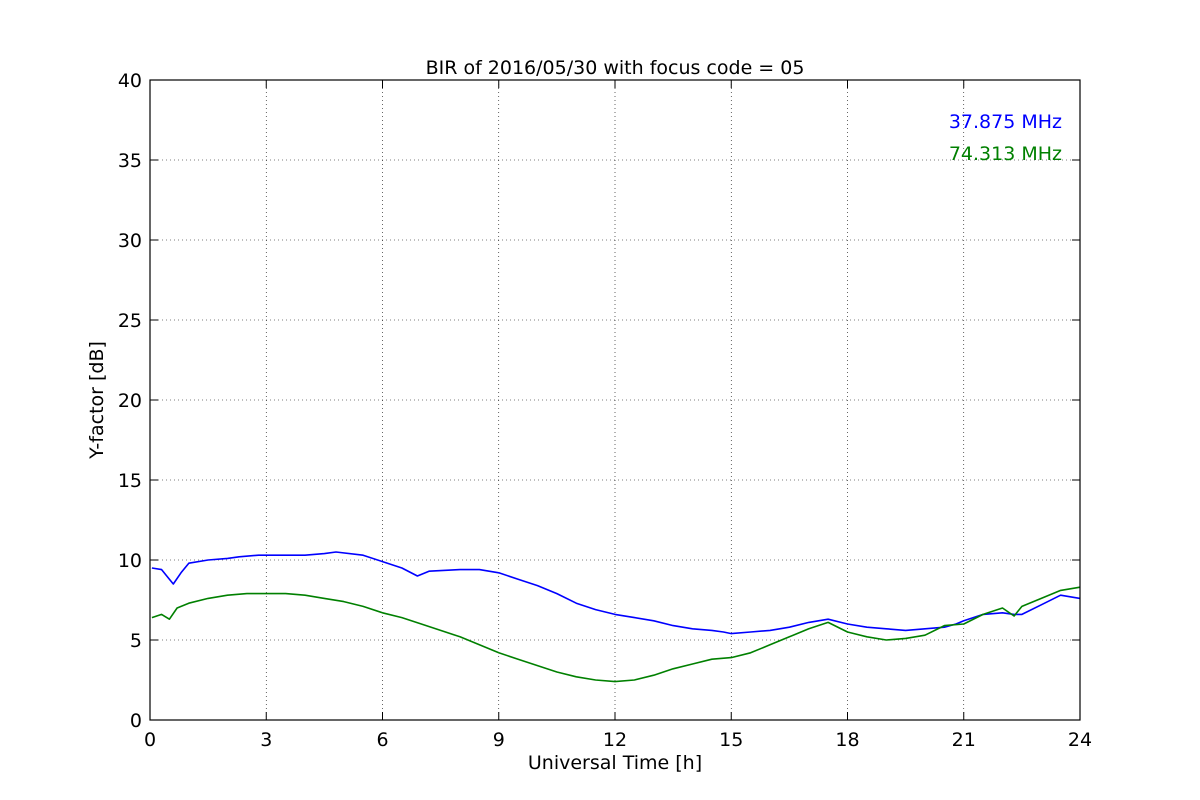 This screenshot has height=800, width=1200. I want to click on y-axis-label: Y-factor [dB], so click(97, 400).